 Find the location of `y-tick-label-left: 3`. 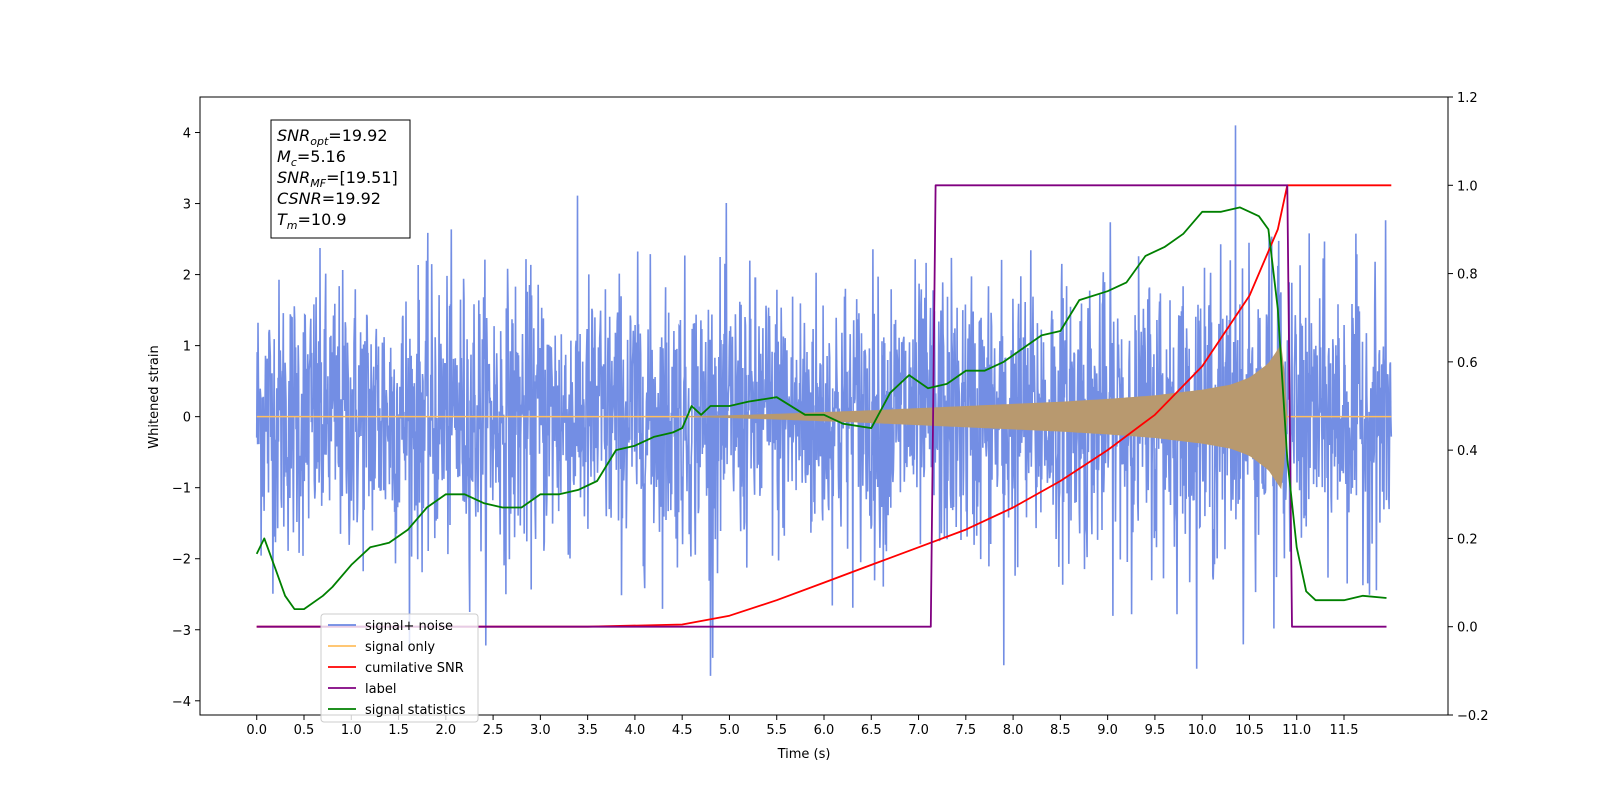

y-tick-label-left: 3 is located at coordinates (187, 205).